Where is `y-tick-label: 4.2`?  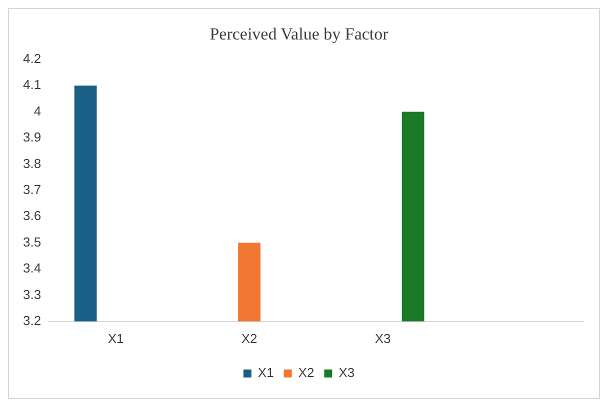
y-tick-label: 4.2 is located at coordinates (32, 58).